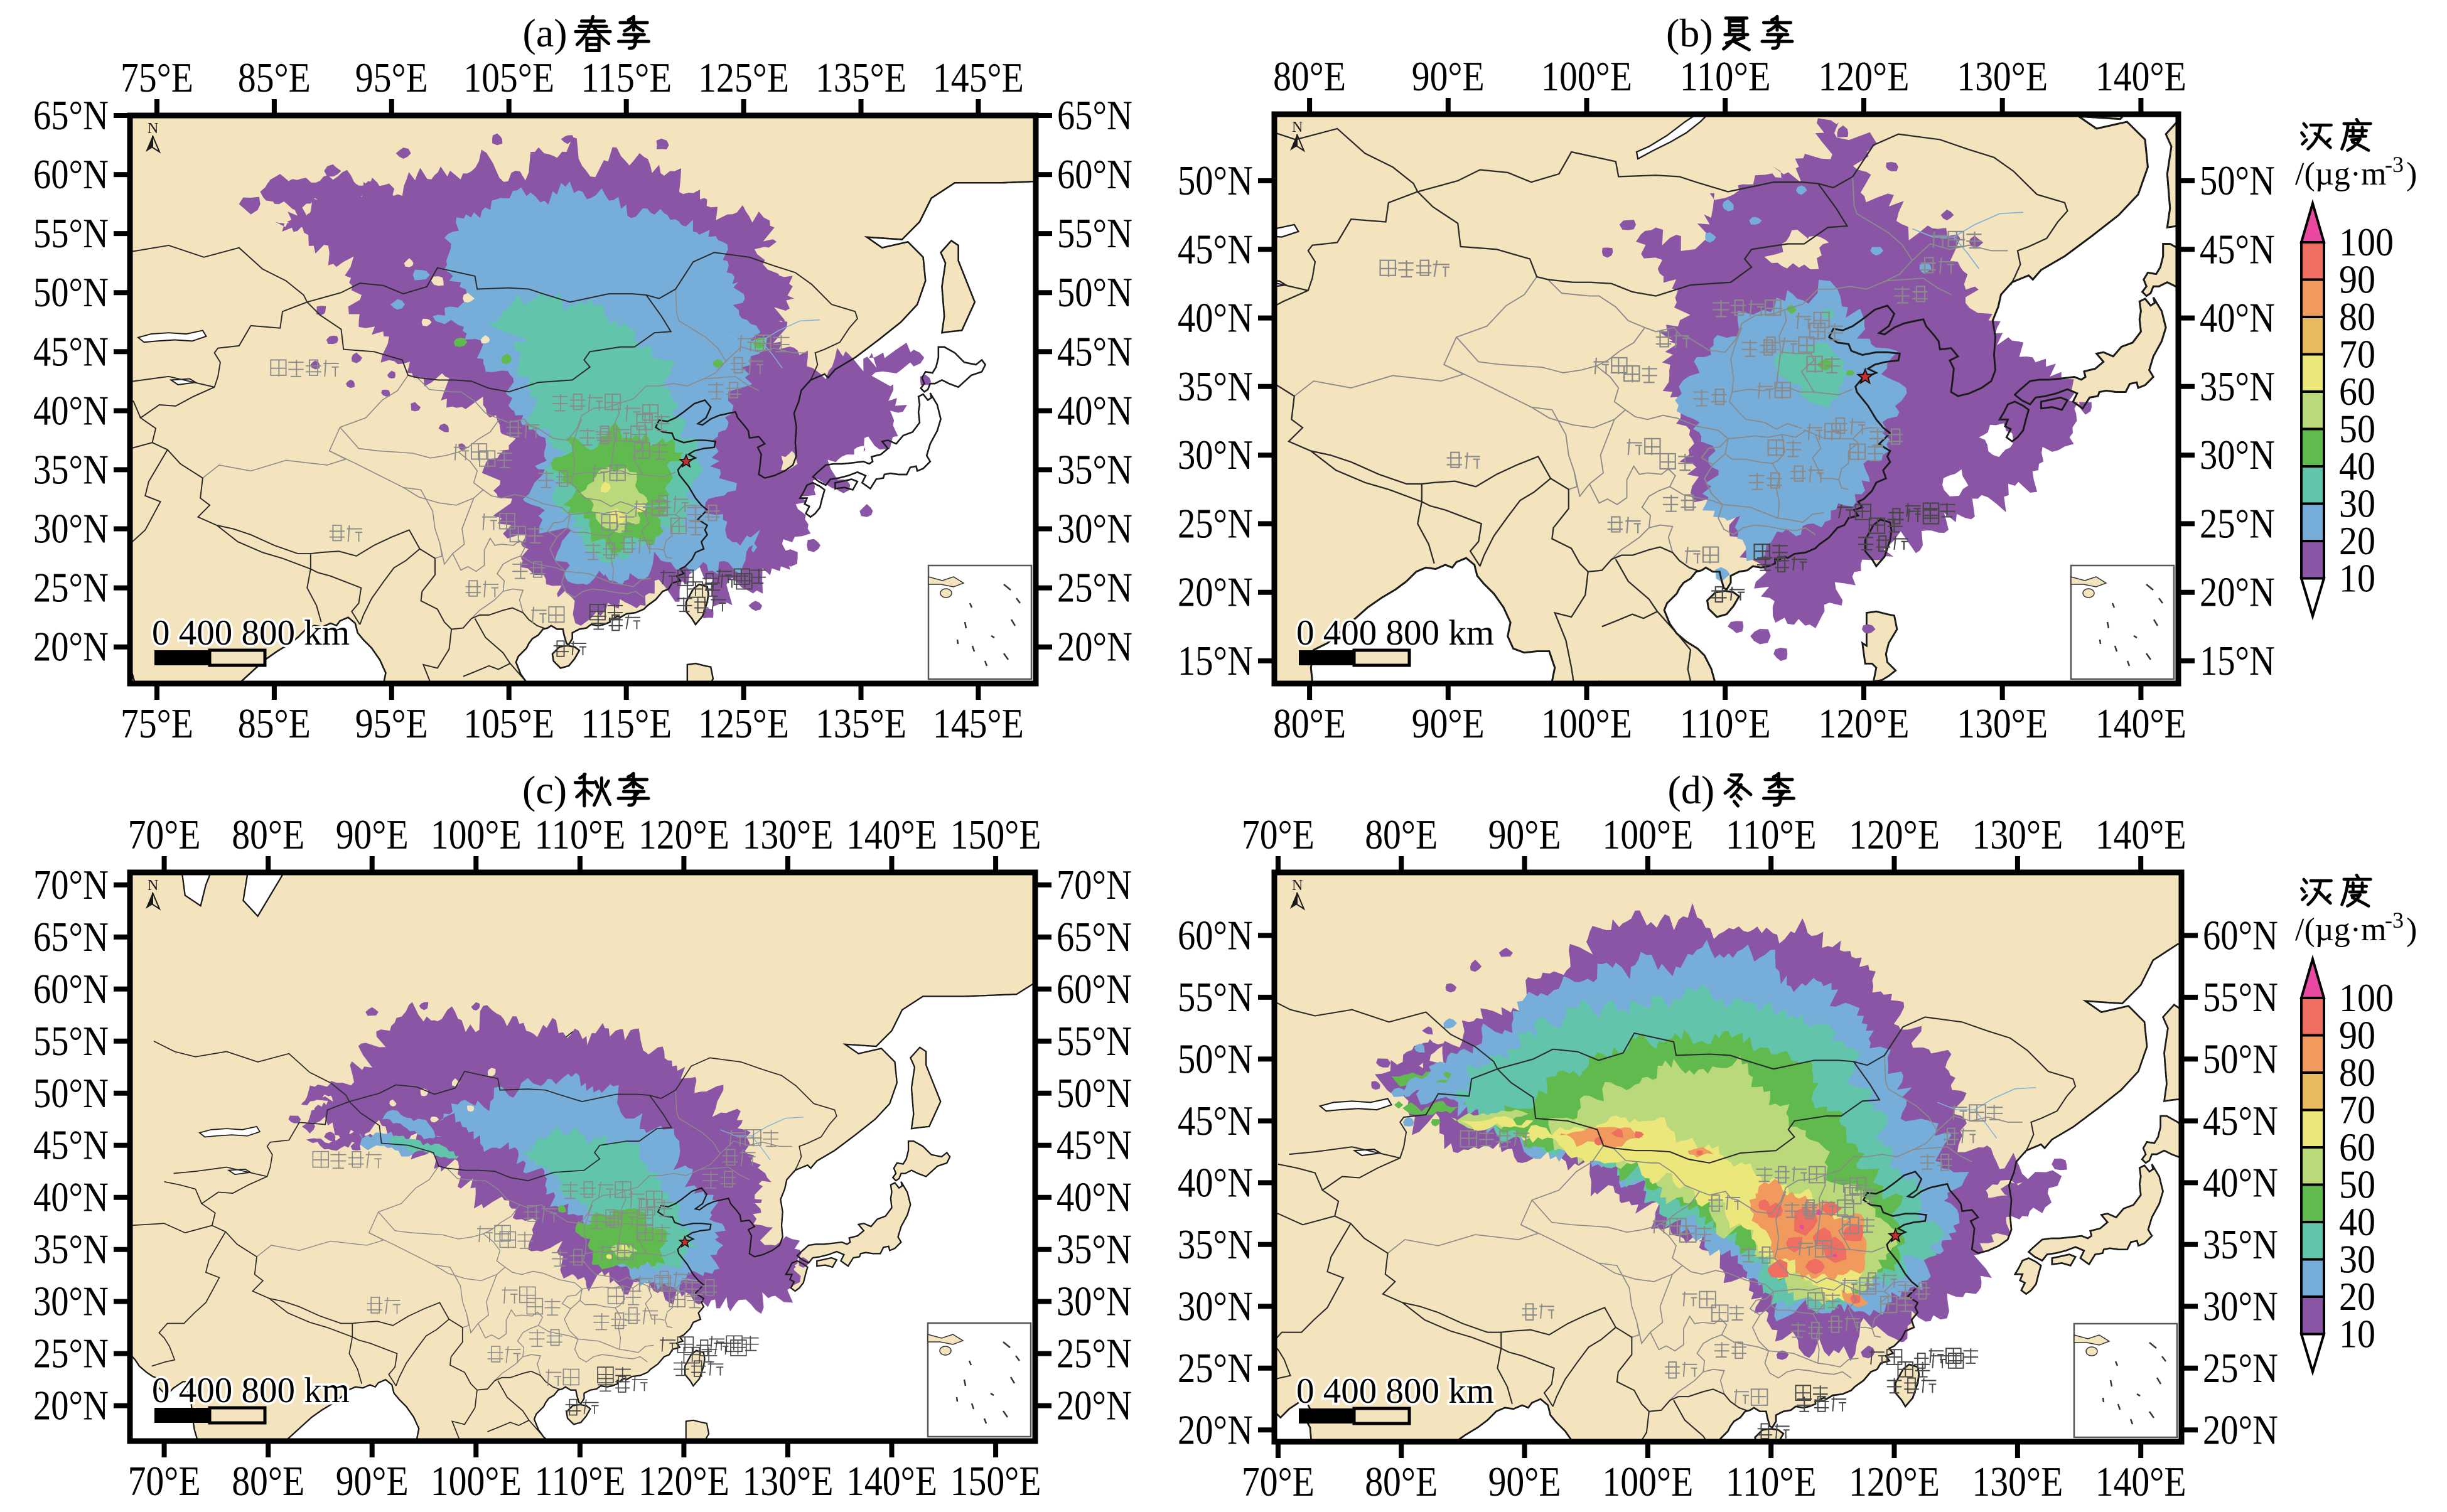 The height and width of the screenshot is (1512, 2447). What do you see at coordinates (2357, 1110) in the screenshot?
I see `svg-text: 70` at bounding box center [2357, 1110].